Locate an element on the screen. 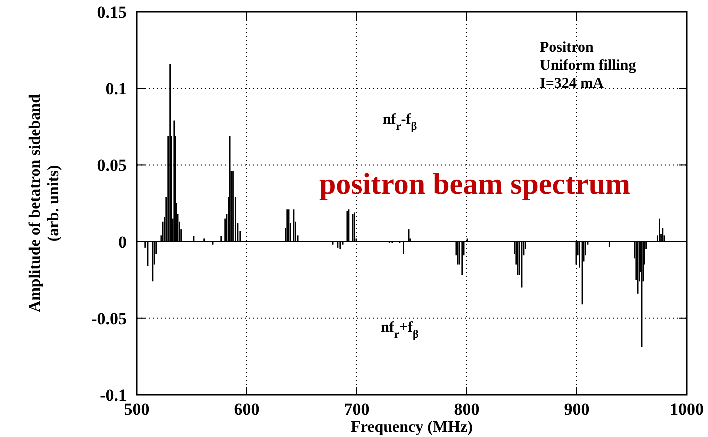  x-tick-label: 1000 is located at coordinates (687, 409).